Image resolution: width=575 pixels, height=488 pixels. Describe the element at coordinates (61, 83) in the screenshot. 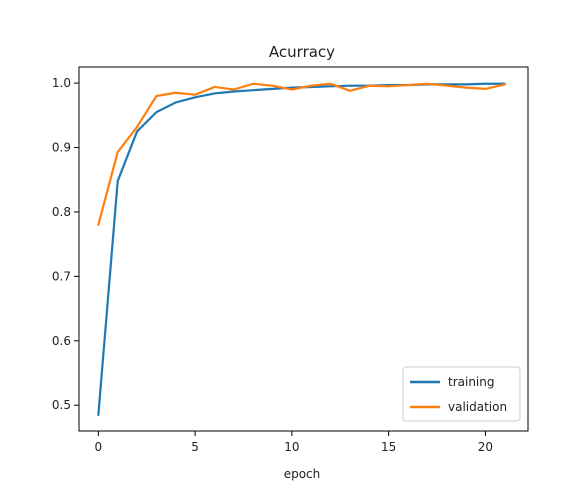

I see `y-tick-label: 1.0` at that location.